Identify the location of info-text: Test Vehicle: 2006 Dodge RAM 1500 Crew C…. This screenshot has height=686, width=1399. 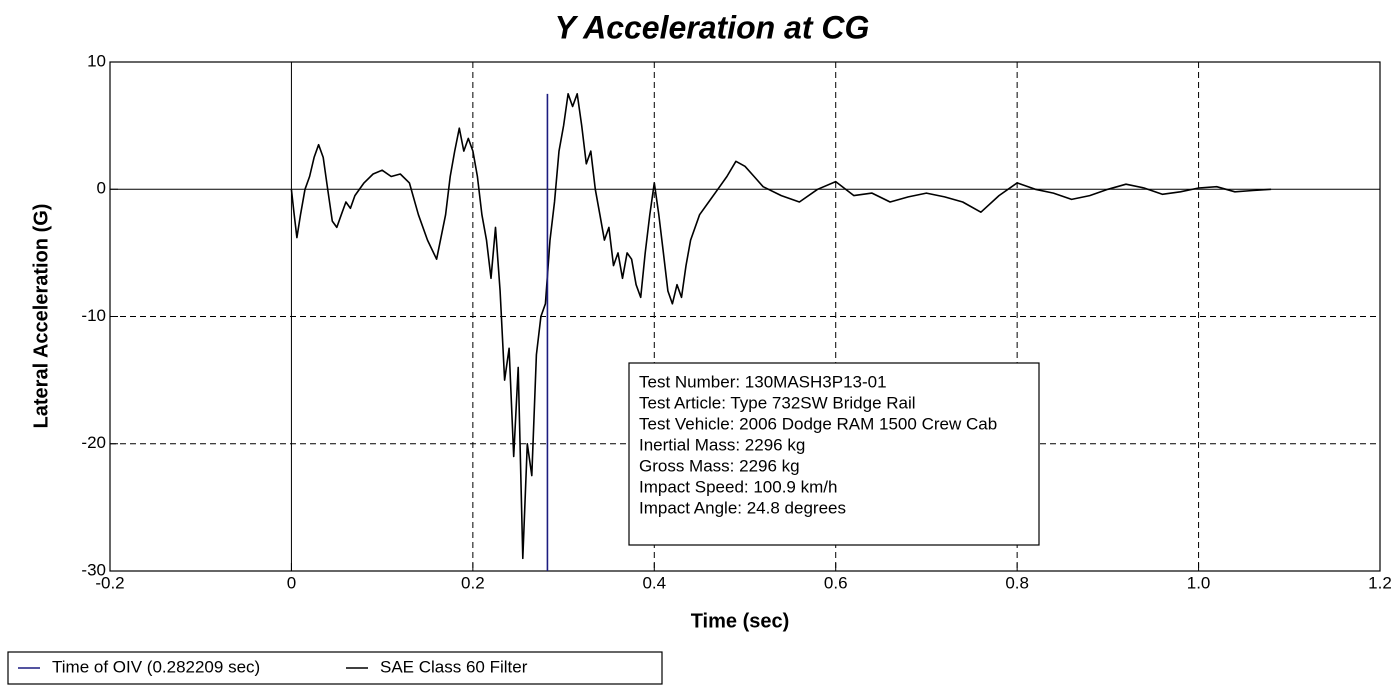
(818, 423).